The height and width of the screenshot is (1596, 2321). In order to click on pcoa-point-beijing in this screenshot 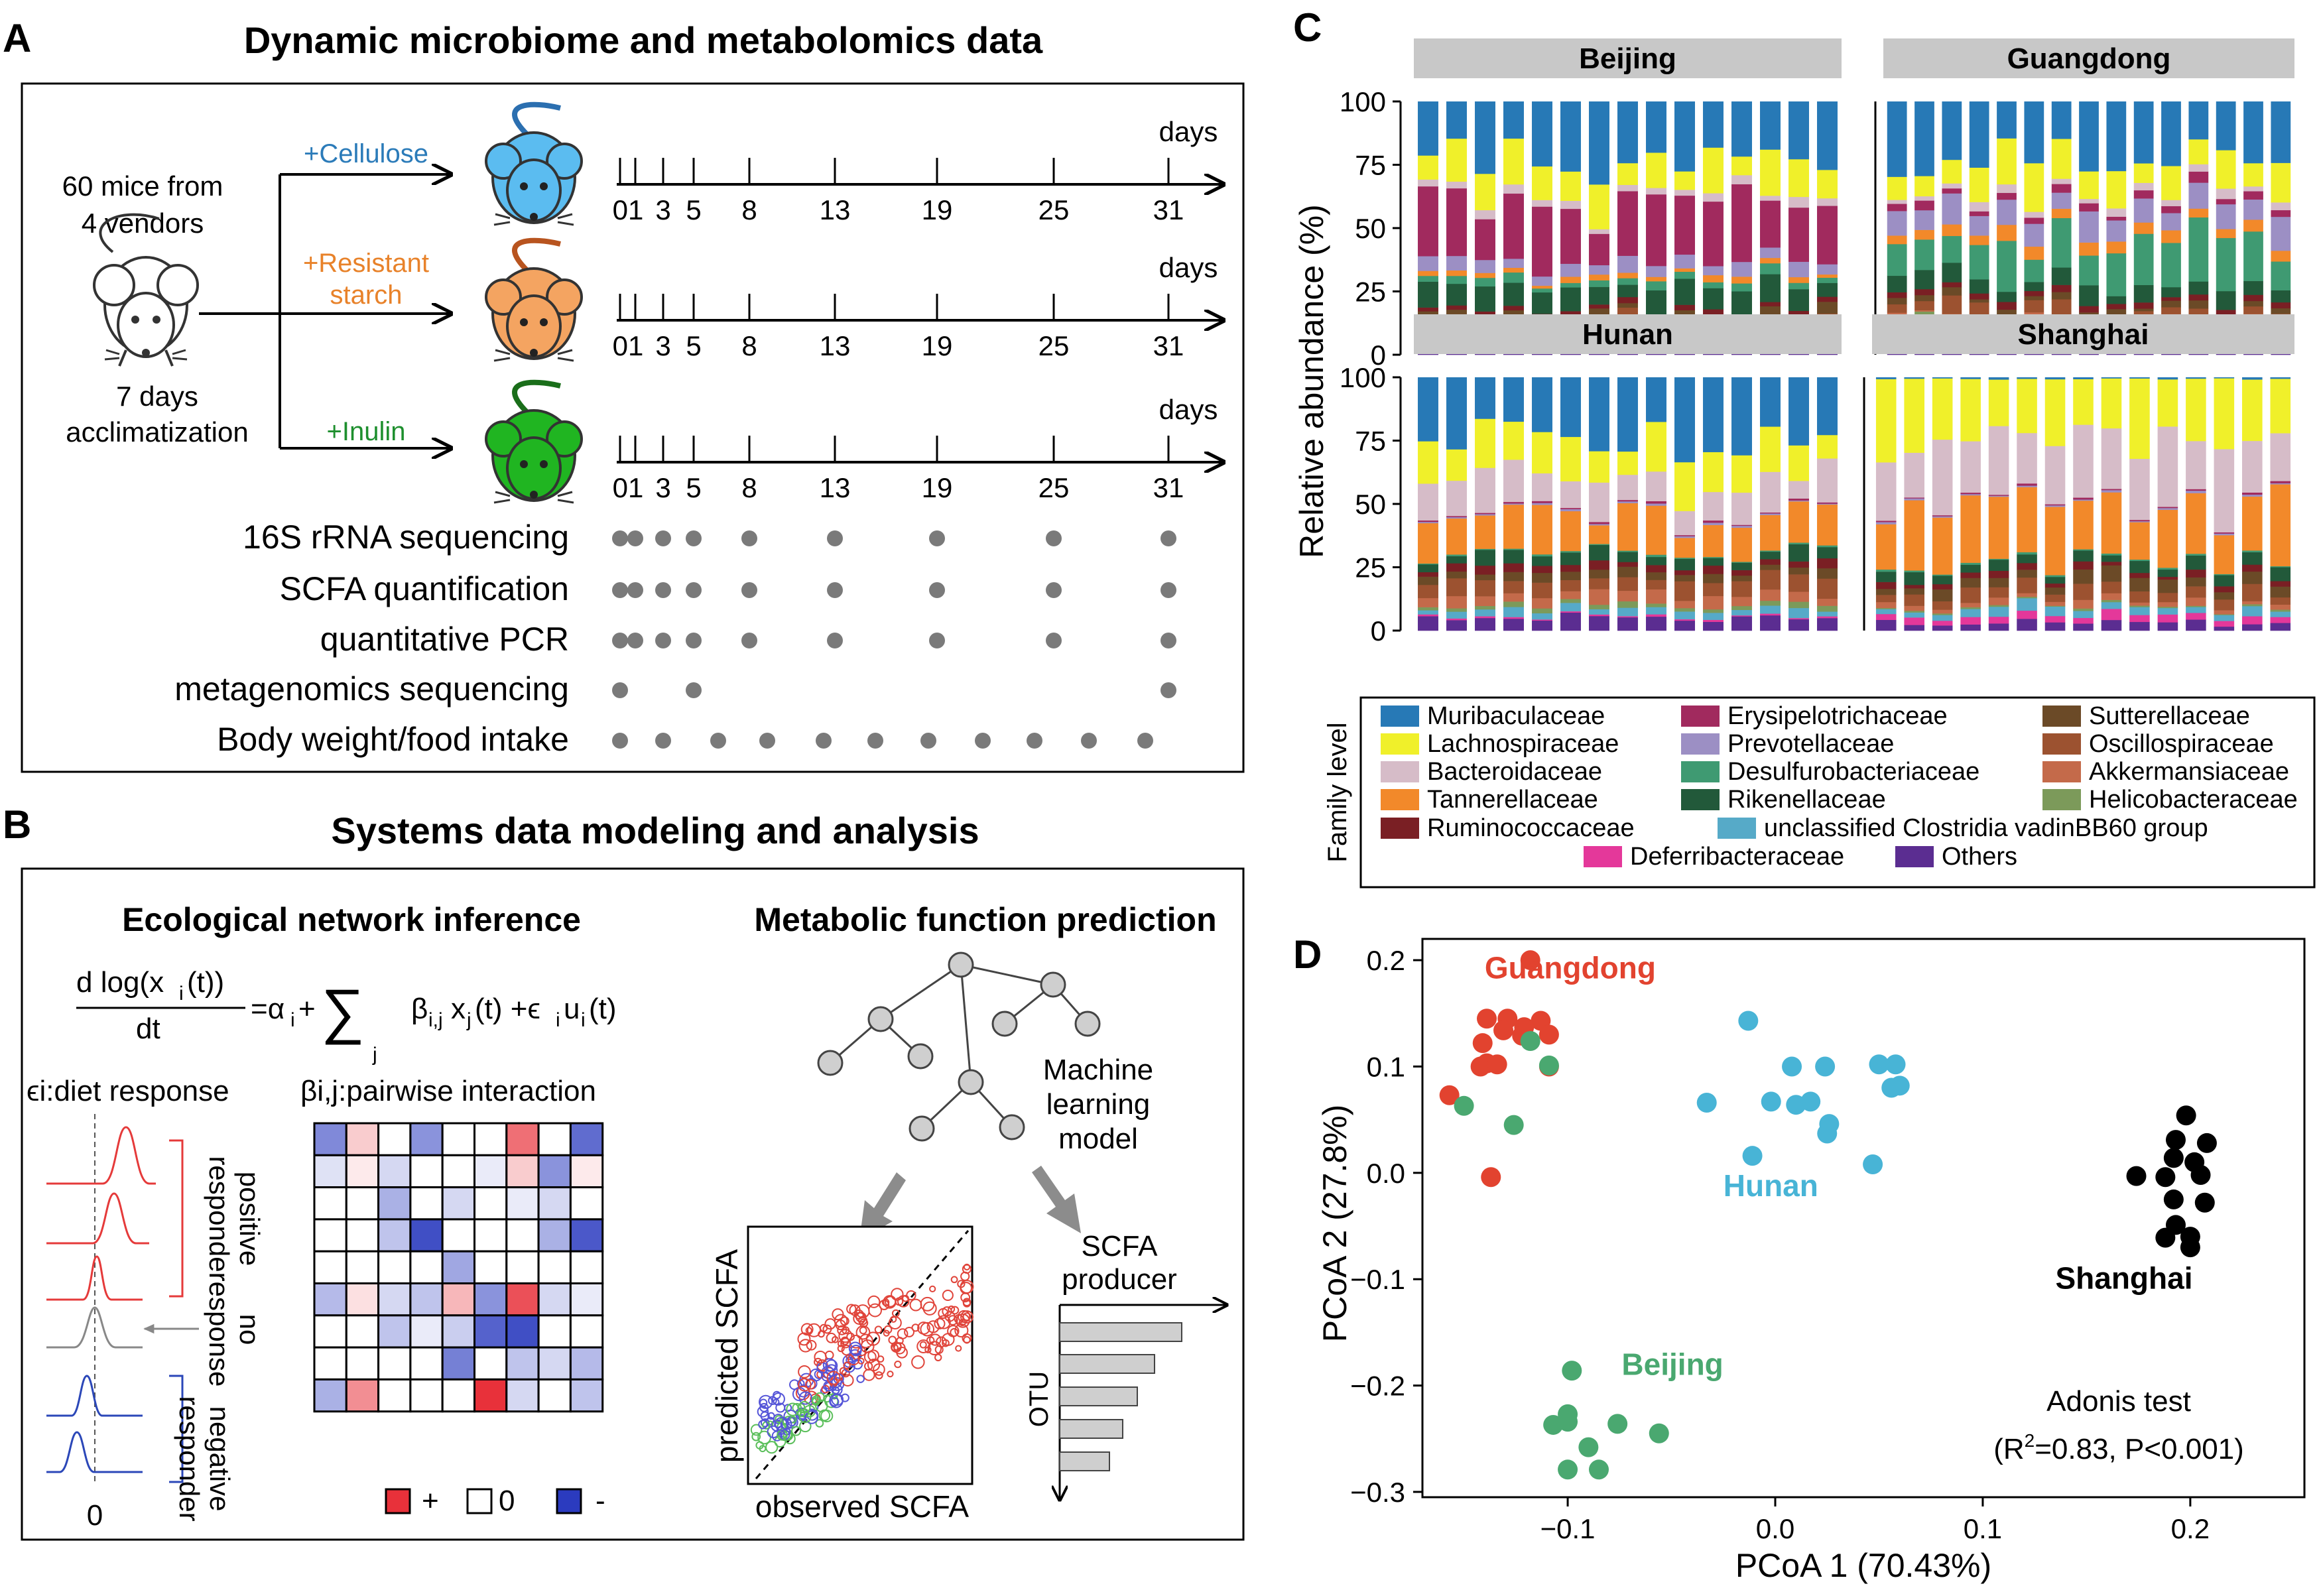, I will do `click(1588, 1447)`.